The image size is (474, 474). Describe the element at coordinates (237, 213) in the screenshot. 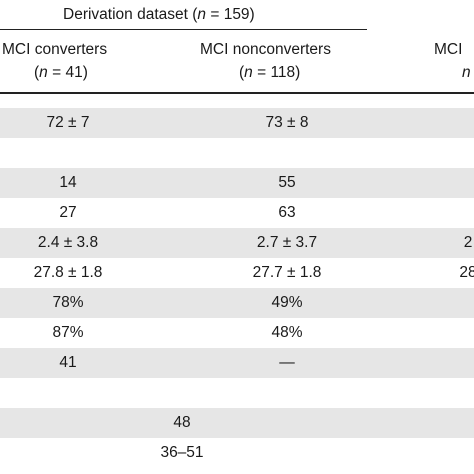

I see `table-row: 27 63` at that location.